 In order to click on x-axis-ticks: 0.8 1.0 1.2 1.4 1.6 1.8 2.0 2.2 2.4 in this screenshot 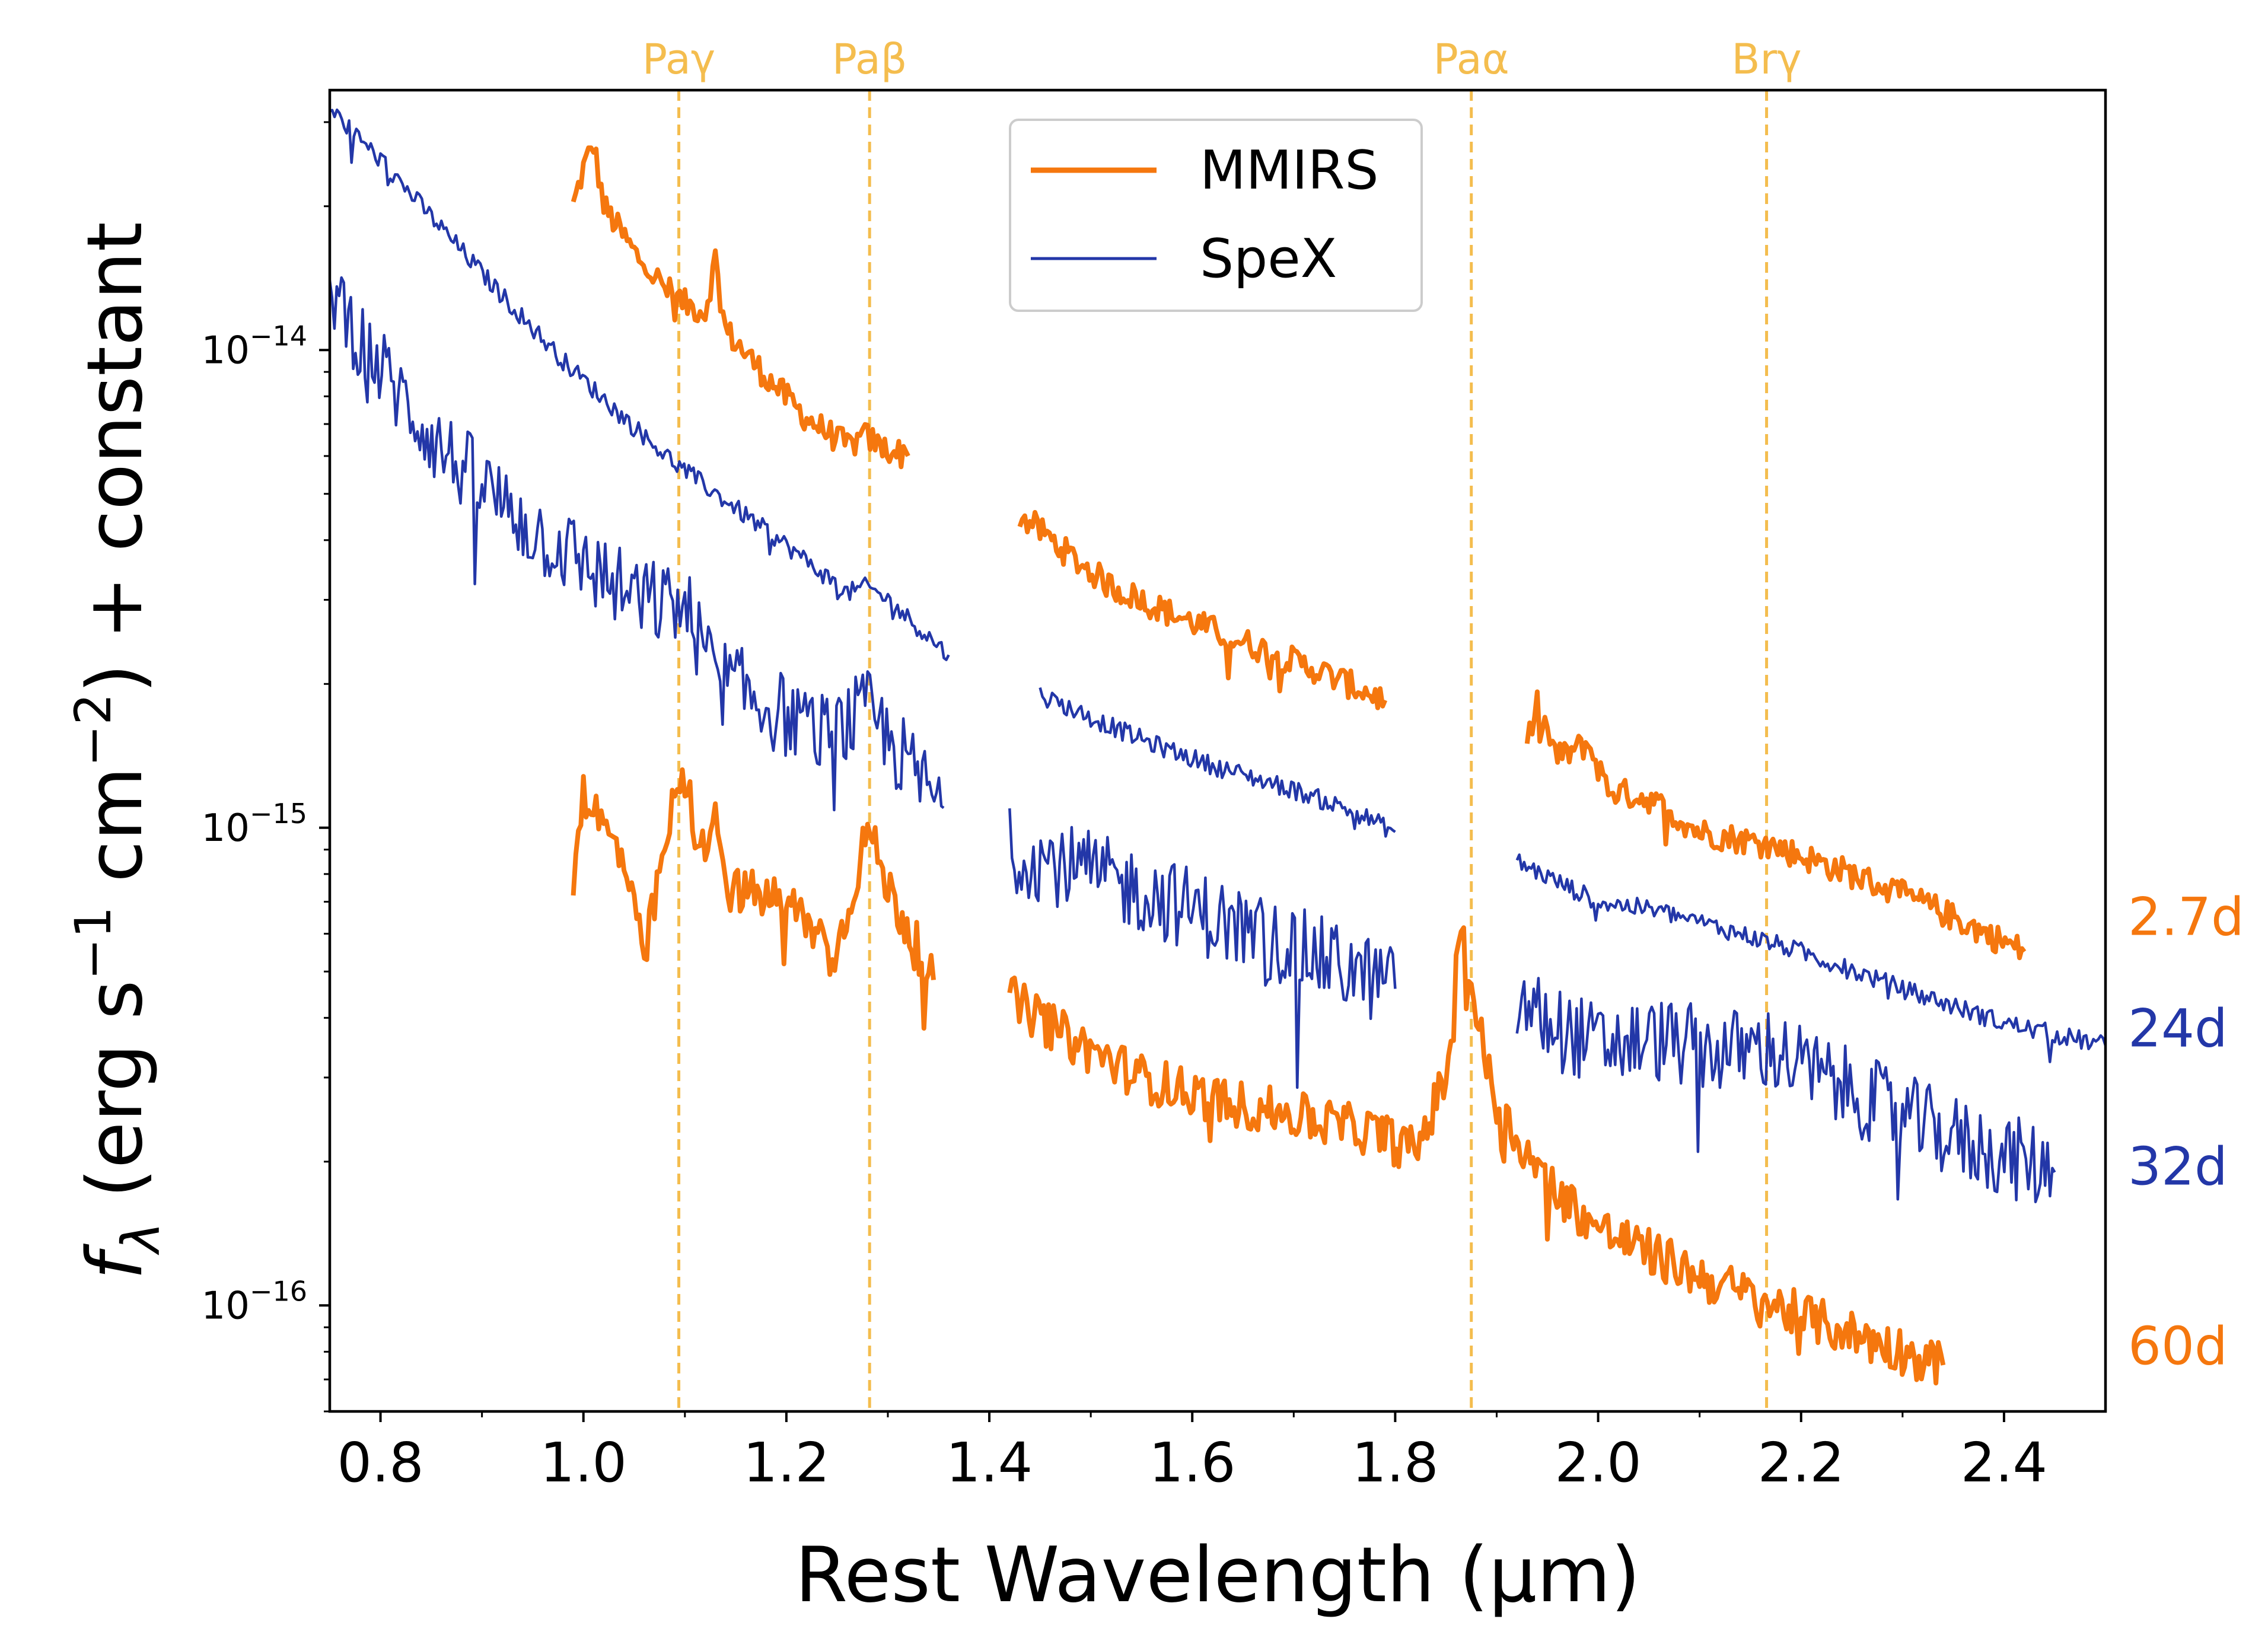, I will do `click(1192, 1452)`.